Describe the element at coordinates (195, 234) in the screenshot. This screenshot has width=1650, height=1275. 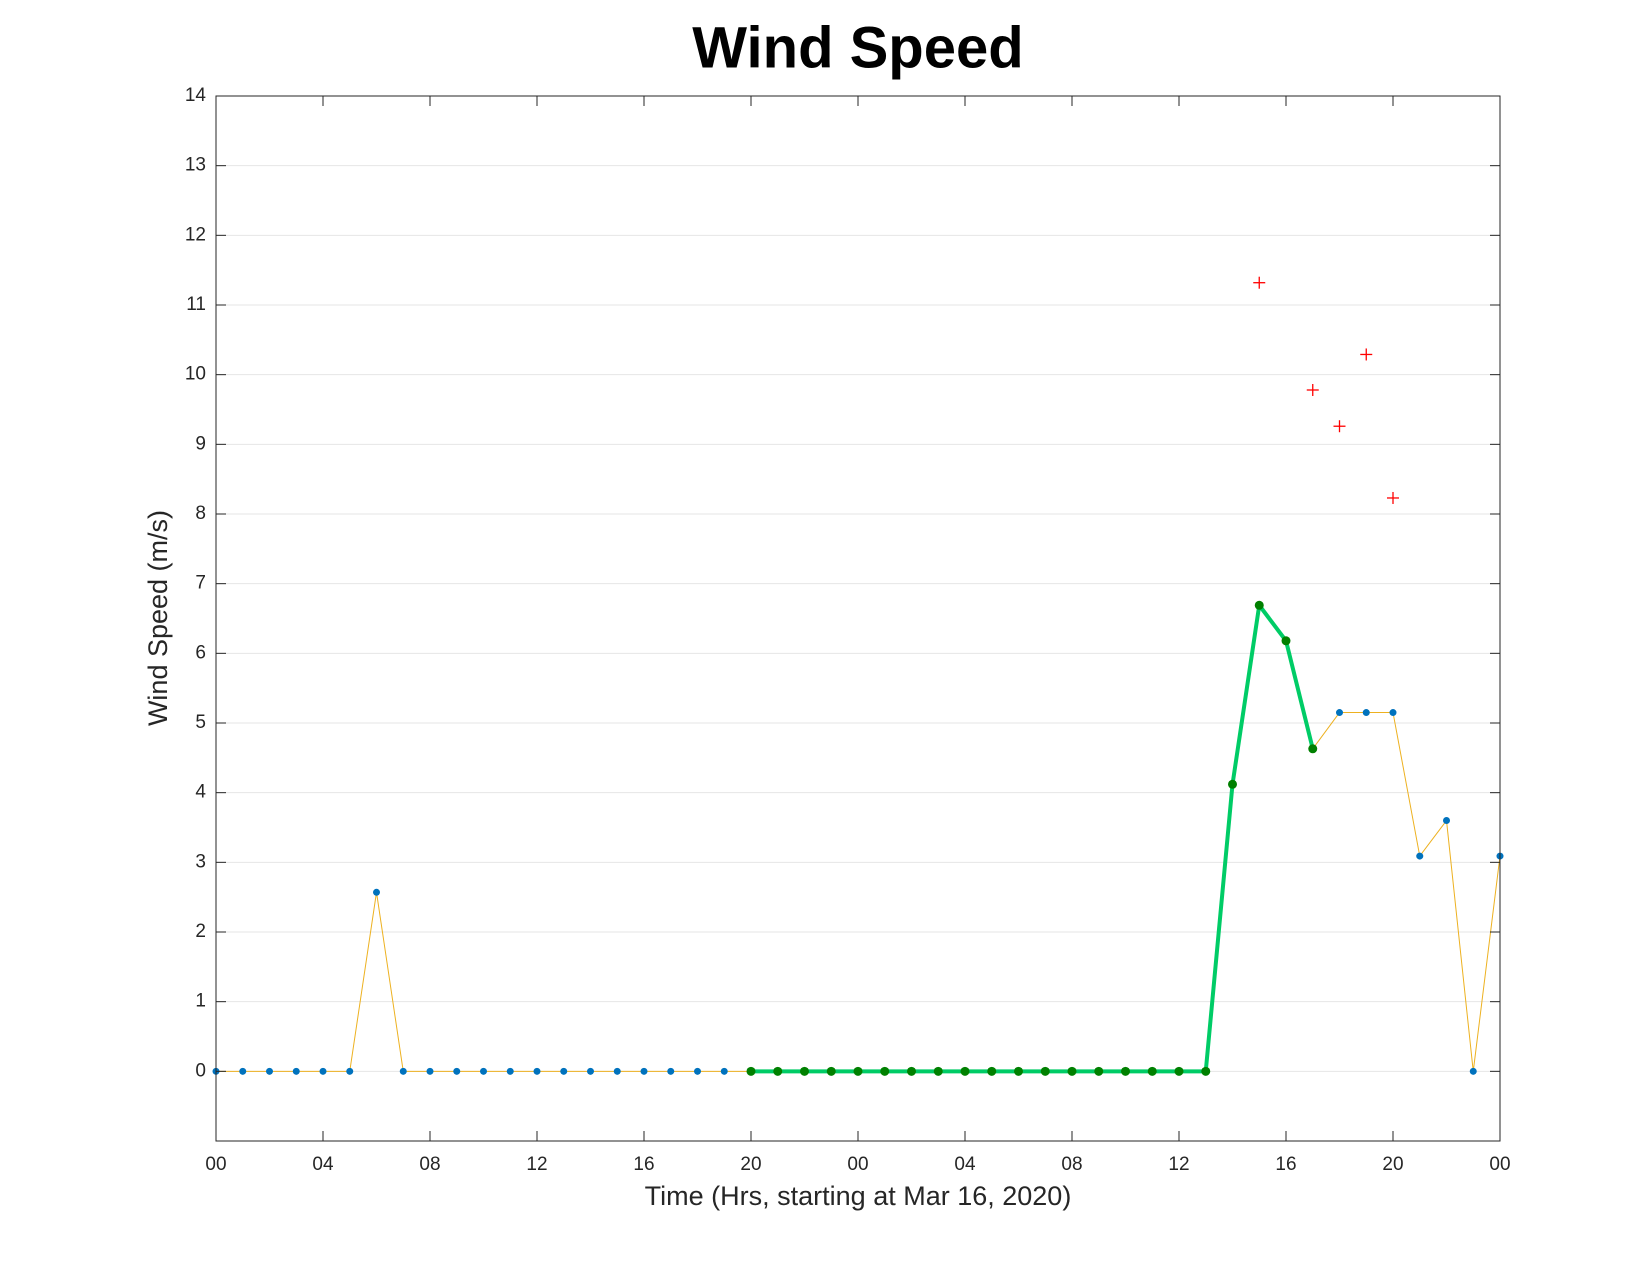
I see `y-tick-label: 12` at that location.